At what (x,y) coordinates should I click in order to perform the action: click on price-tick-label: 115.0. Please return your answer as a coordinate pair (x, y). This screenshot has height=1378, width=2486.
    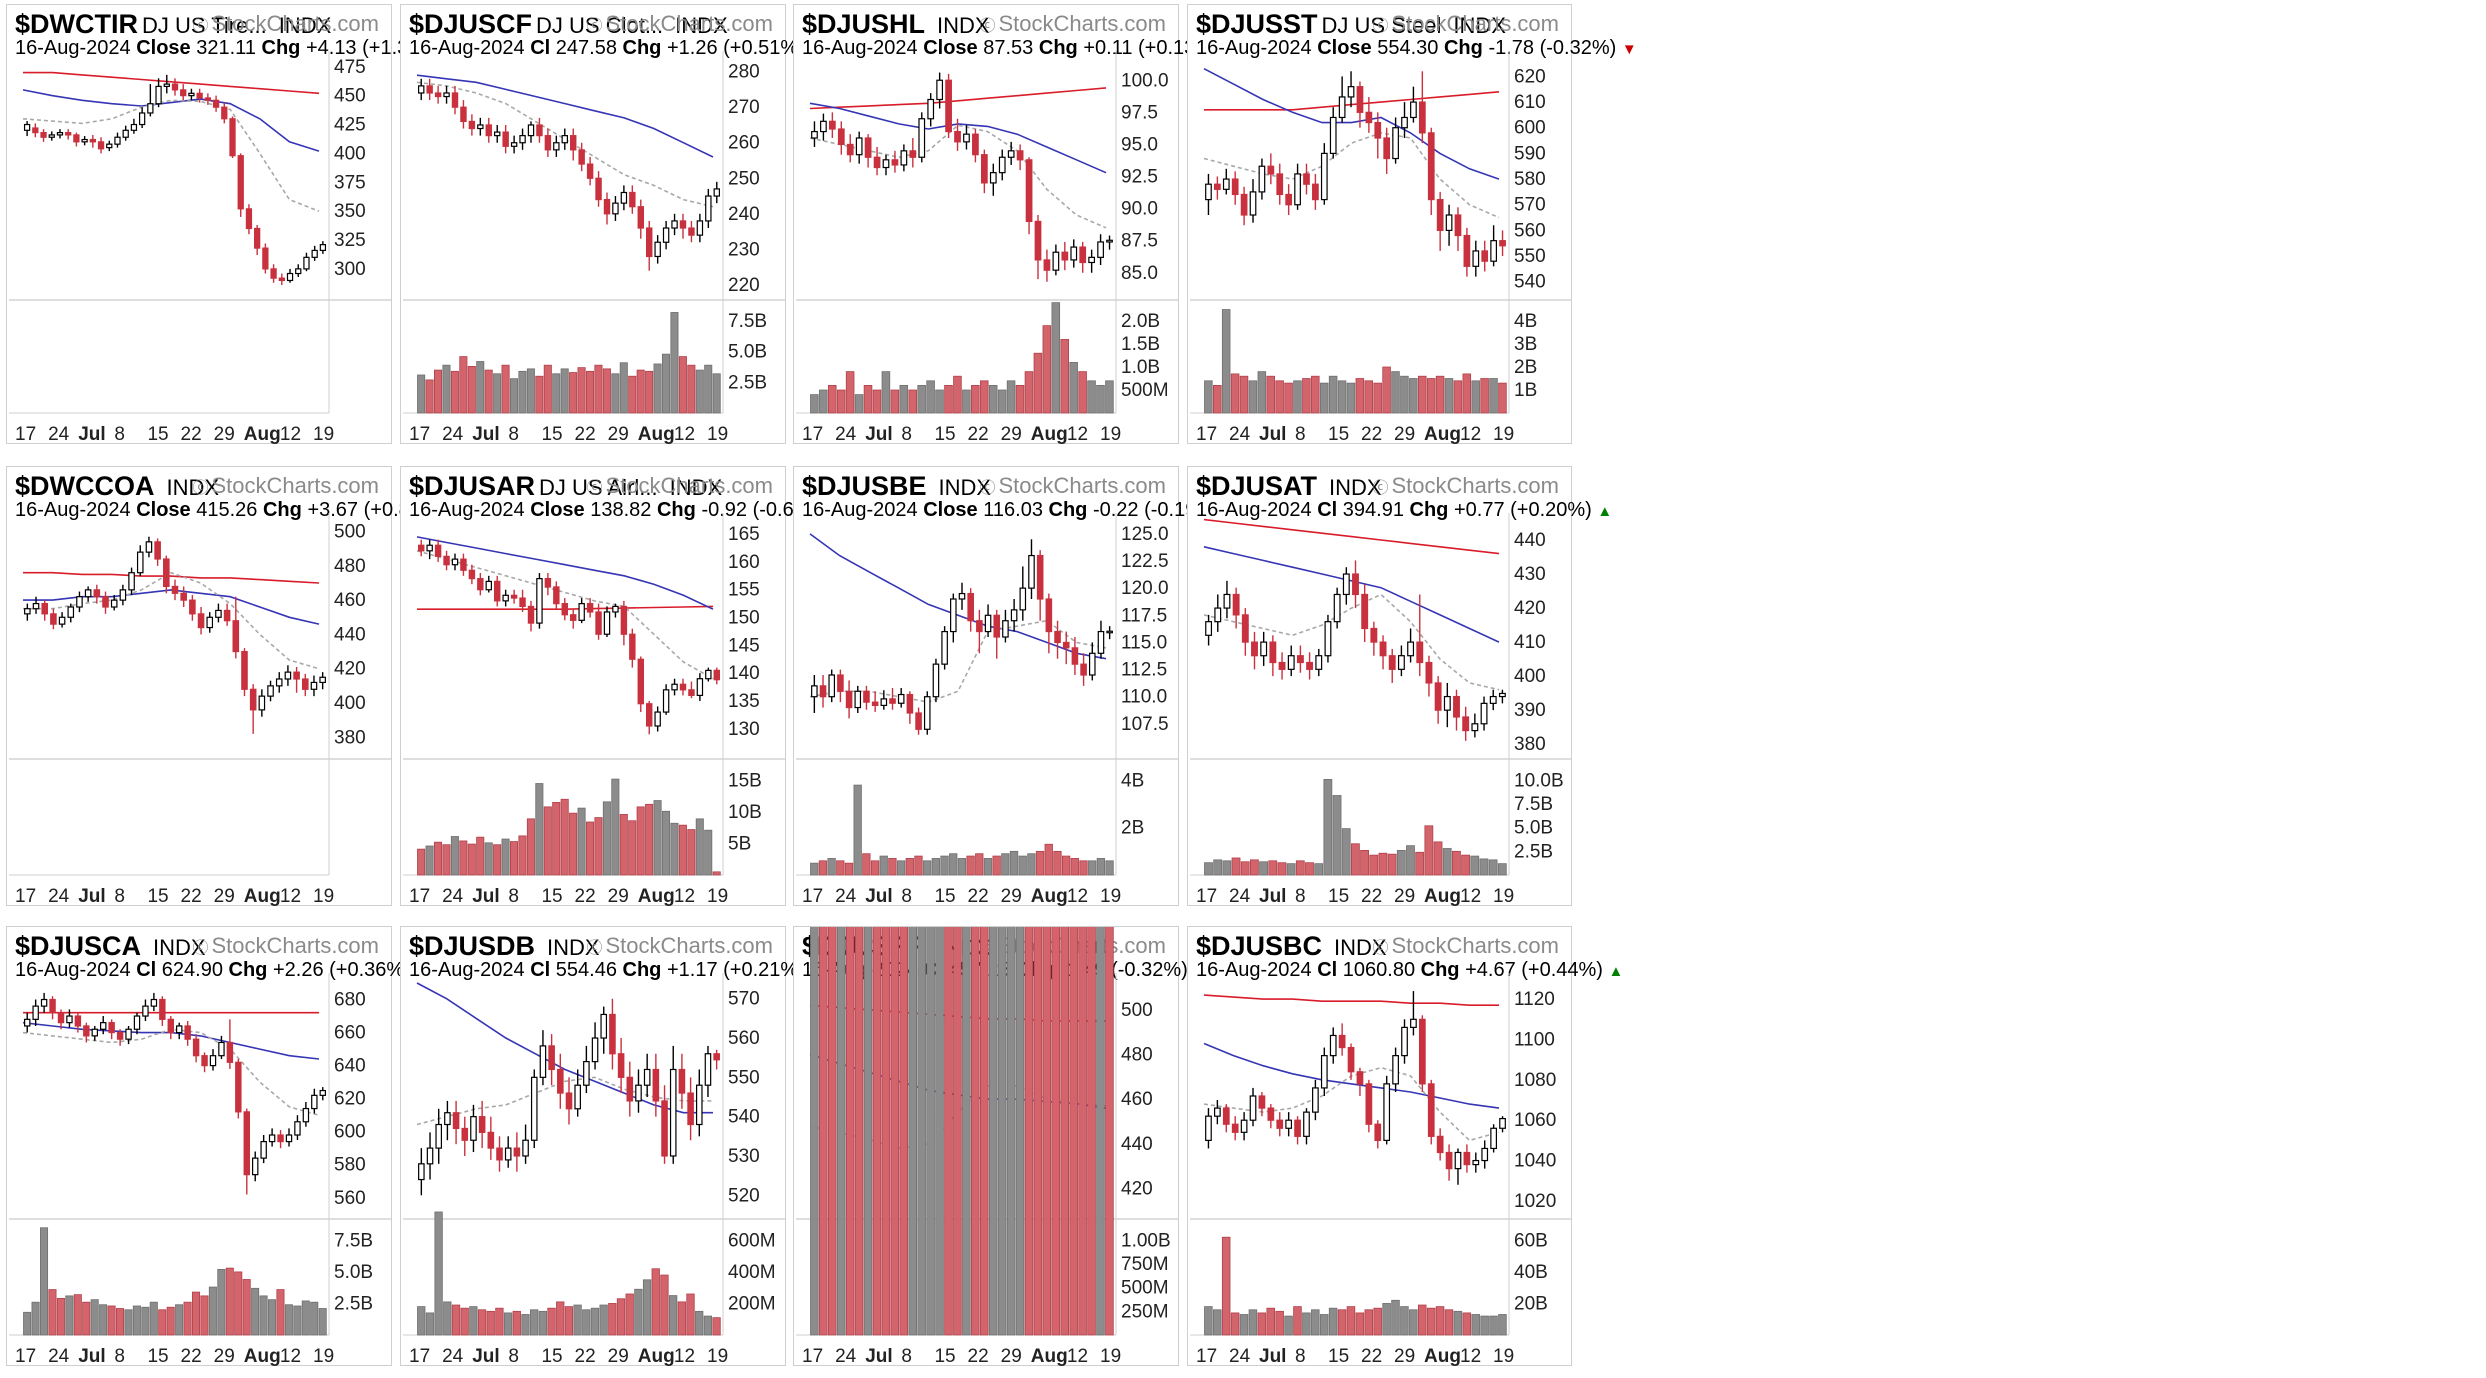
    Looking at the image, I should click on (1144, 642).